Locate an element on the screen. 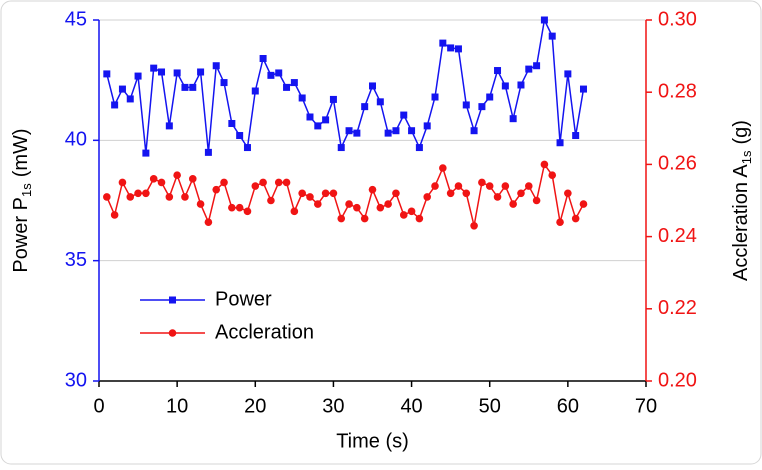 The height and width of the screenshot is (470, 762). y2-tick-label: 0.30 is located at coordinates (677, 19).